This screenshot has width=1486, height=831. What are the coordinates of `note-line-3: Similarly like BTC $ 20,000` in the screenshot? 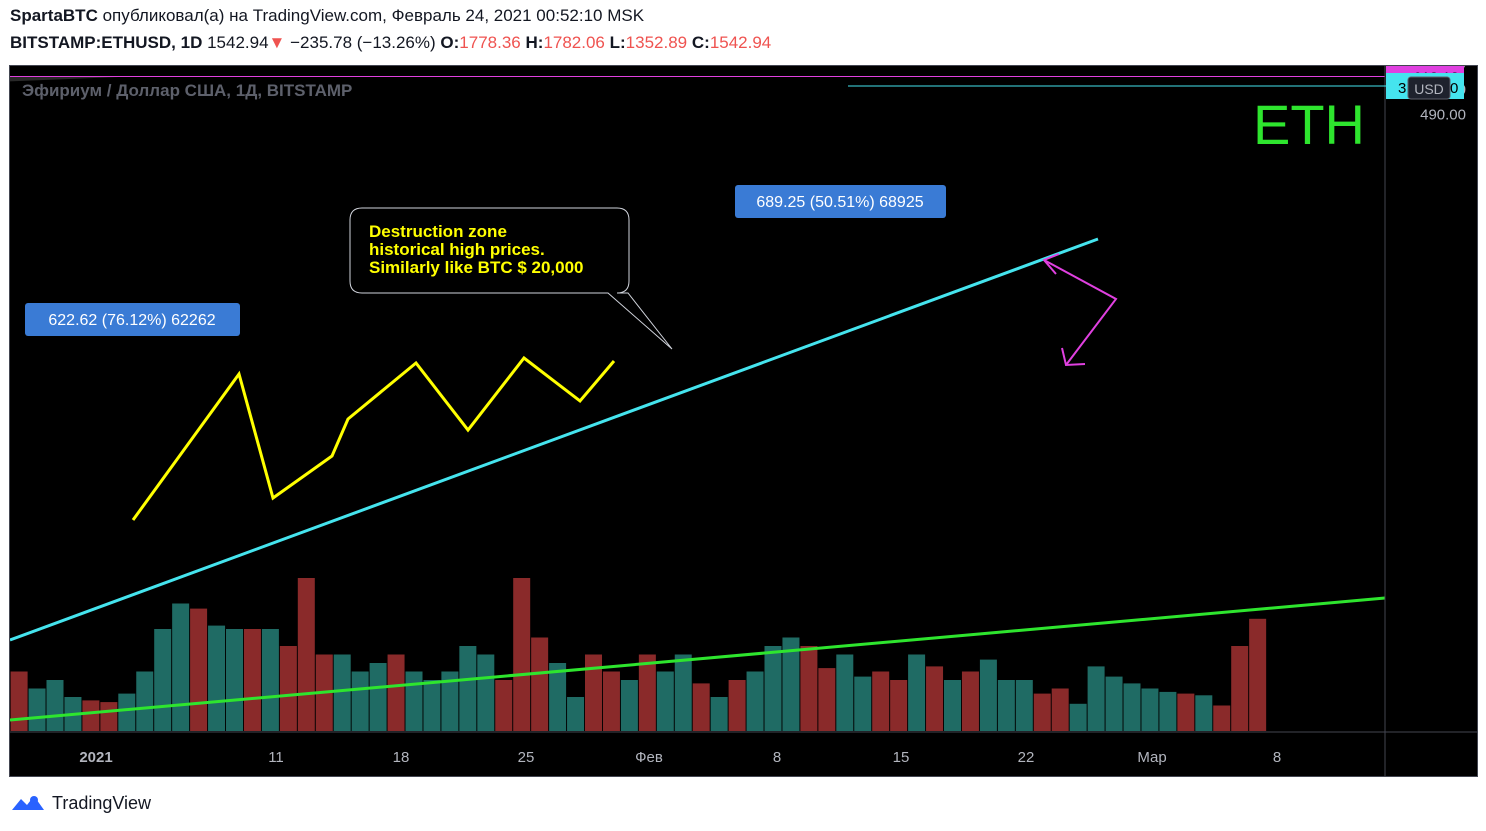 It's located at (476, 267).